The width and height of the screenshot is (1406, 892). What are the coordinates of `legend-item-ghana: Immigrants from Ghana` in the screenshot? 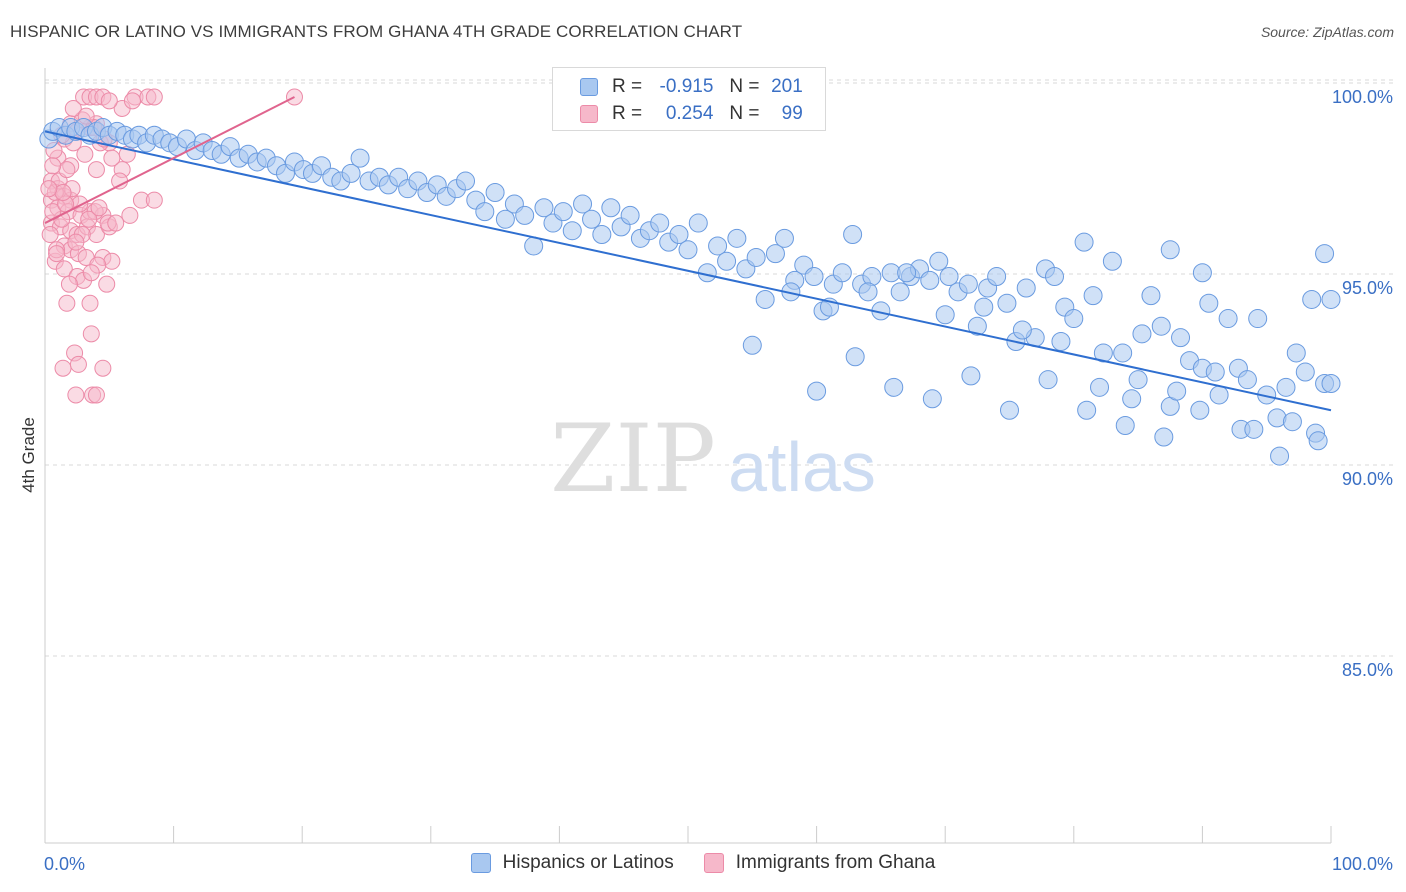 It's located at (819, 863).